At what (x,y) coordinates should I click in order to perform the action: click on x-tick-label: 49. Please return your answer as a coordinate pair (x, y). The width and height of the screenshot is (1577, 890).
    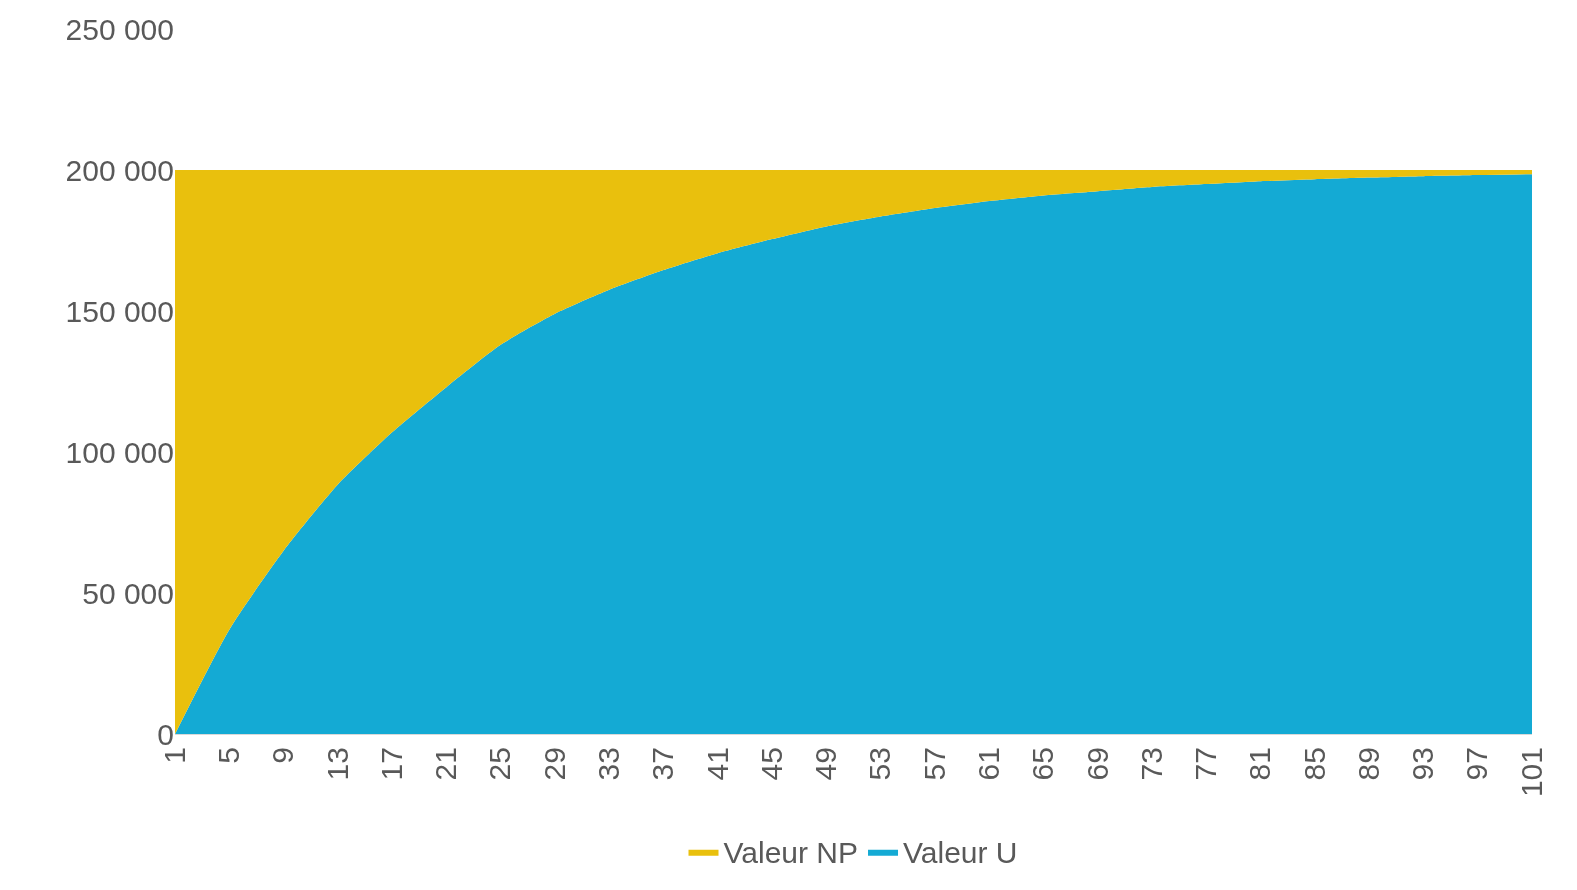
    Looking at the image, I should click on (826, 764).